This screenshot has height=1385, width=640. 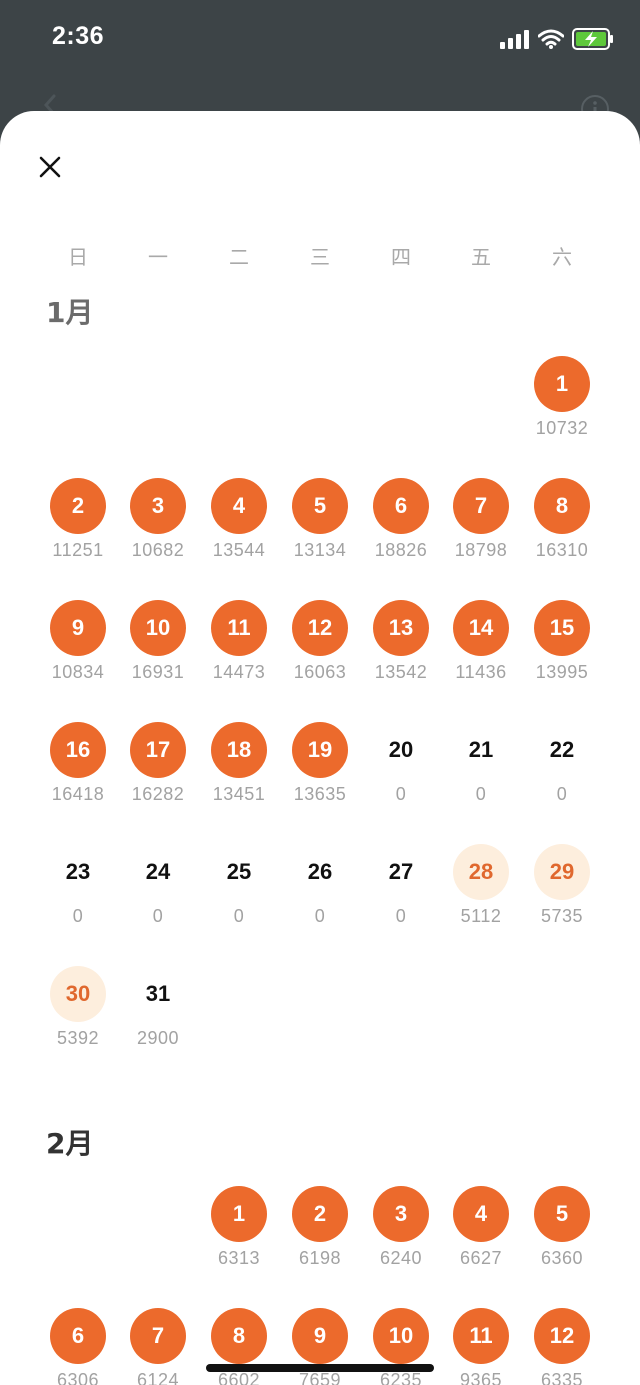 I want to click on cellular-signal-icon, so click(x=514, y=39).